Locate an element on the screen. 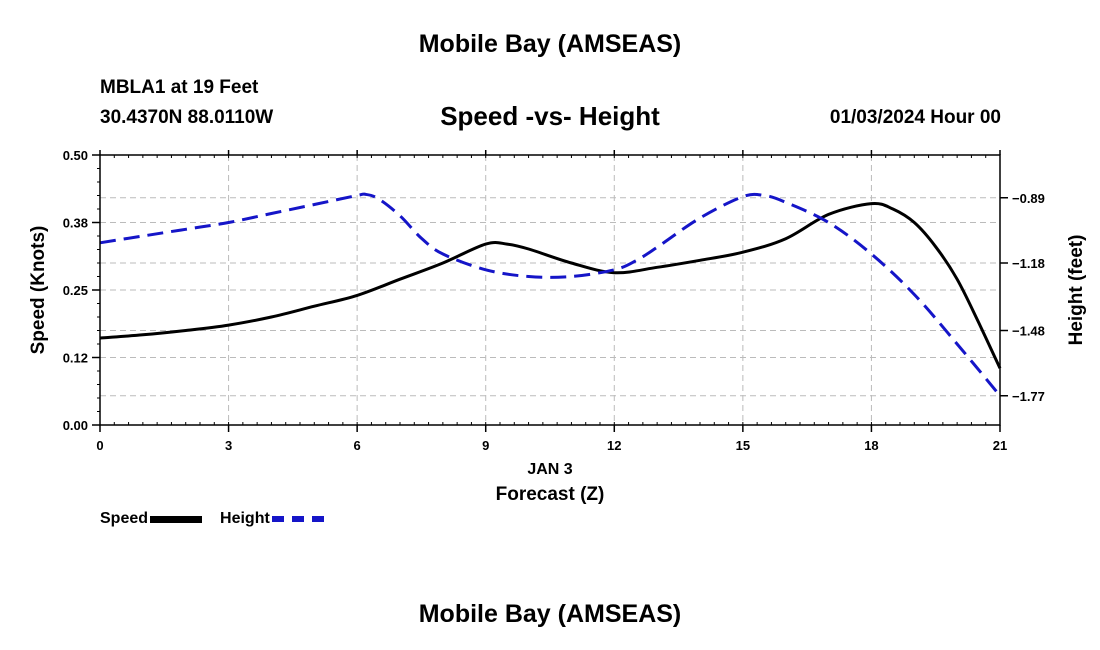  y-tick-label: 0.25 is located at coordinates (75, 290).